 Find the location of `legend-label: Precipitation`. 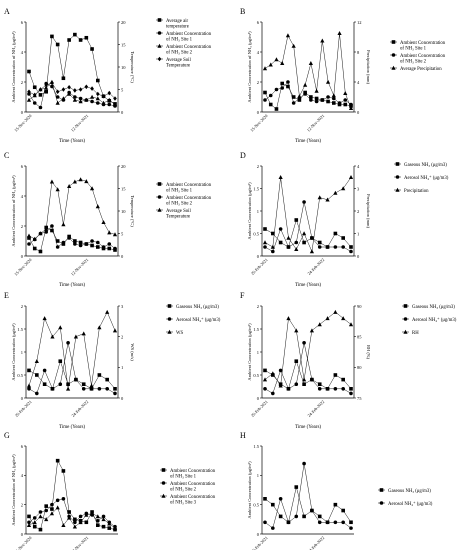

legend-label: Precipitation is located at coordinates (416, 191).